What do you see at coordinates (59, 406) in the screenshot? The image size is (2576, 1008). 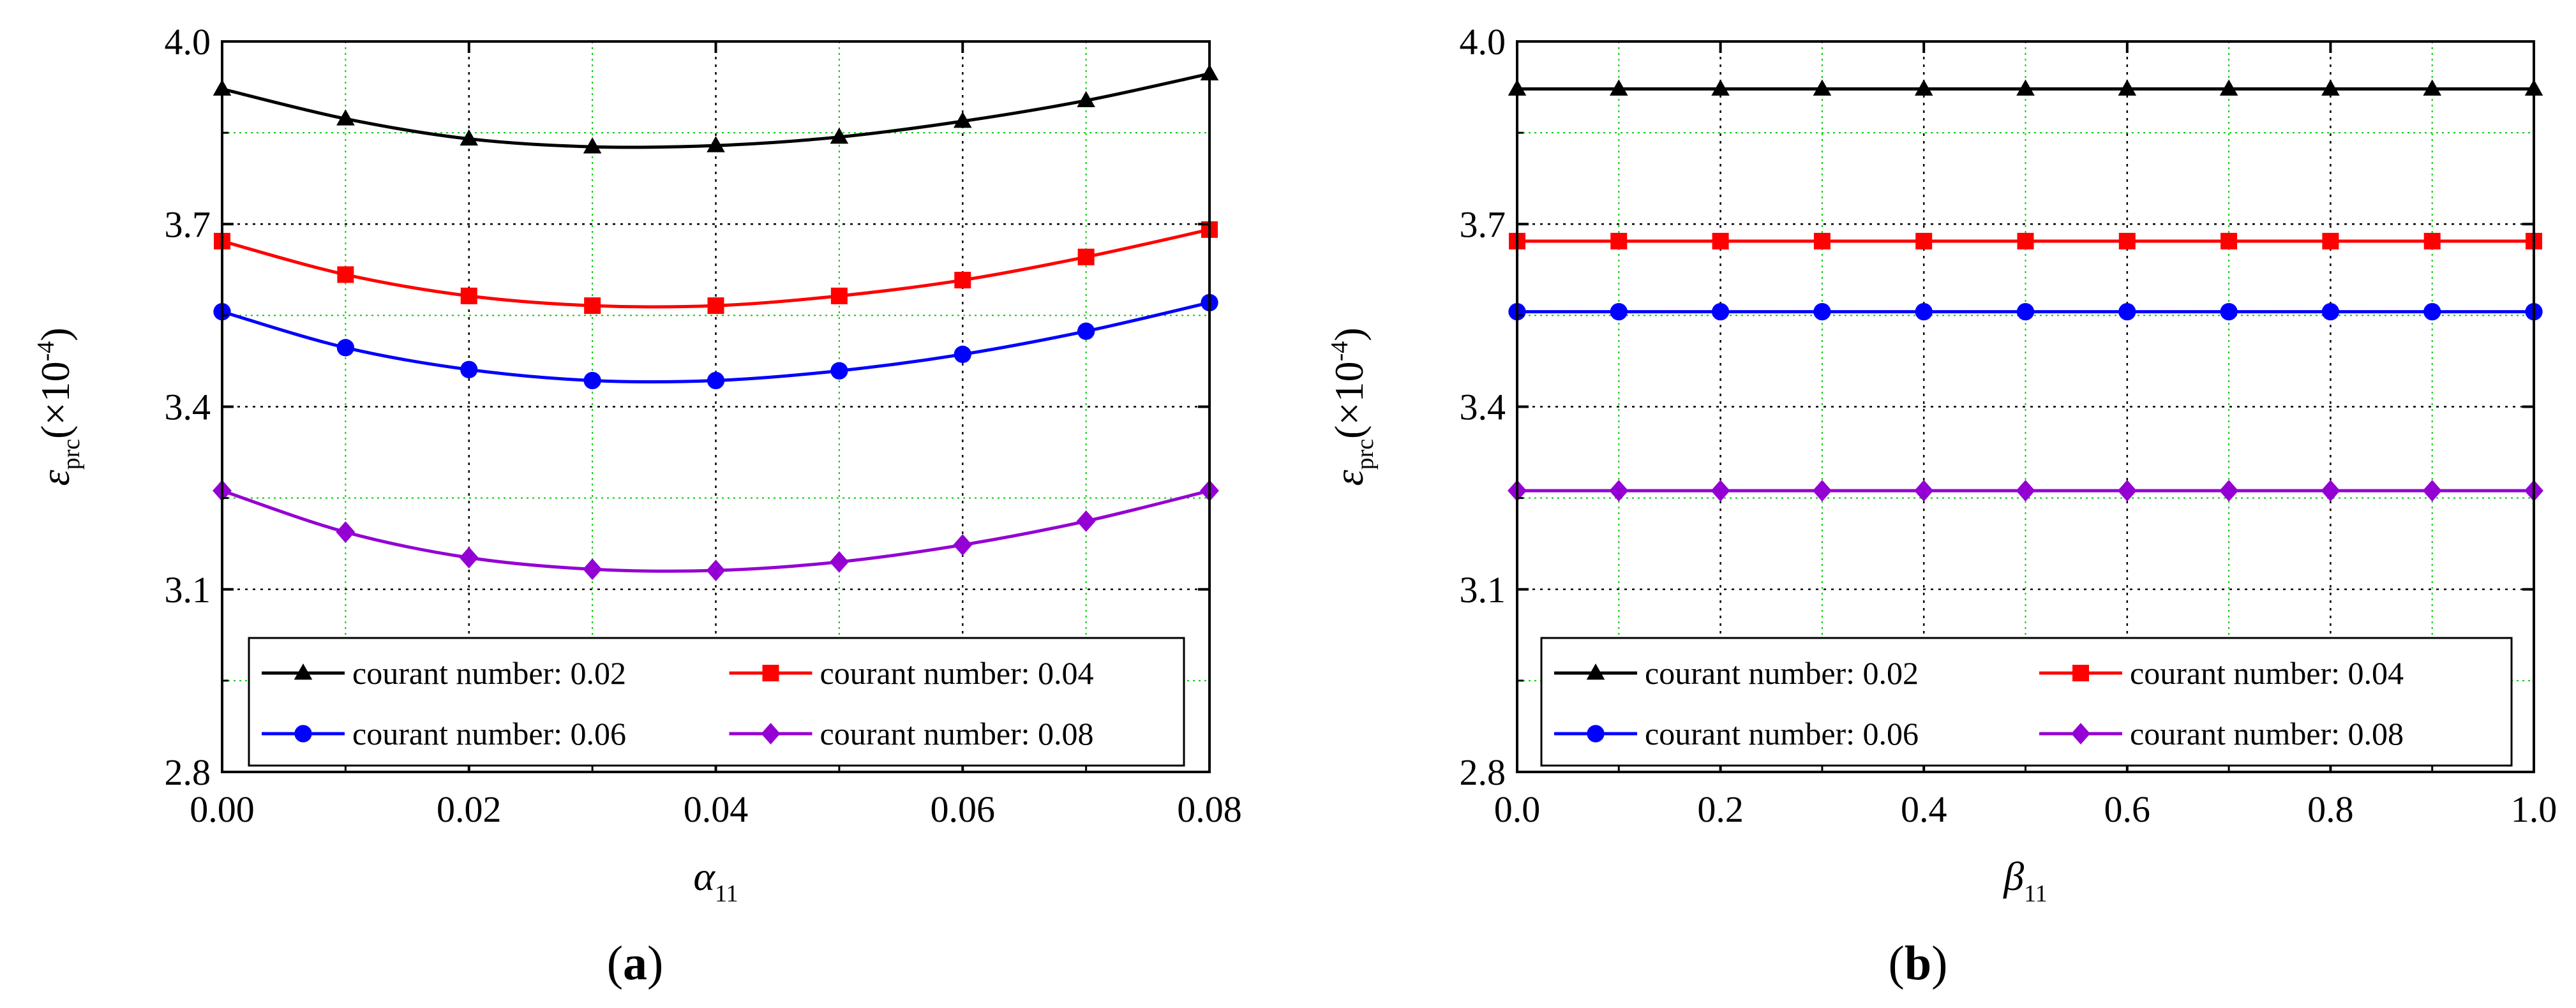 I see `y-axis-label: εprc(×10-4)` at bounding box center [59, 406].